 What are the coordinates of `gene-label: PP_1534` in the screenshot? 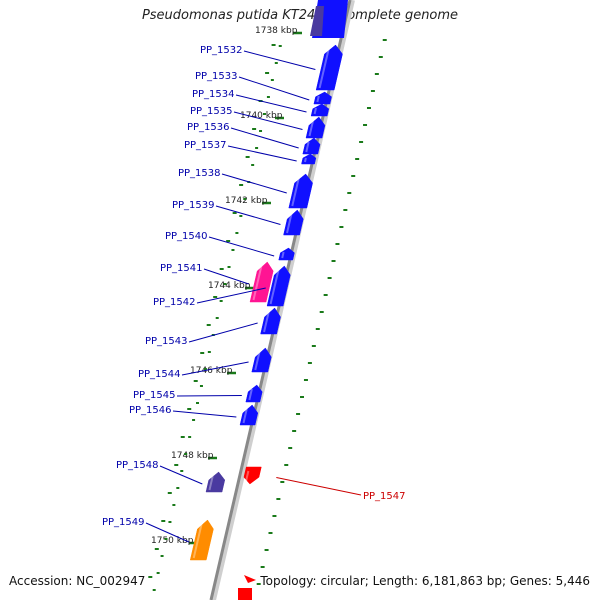 It's located at (213, 94).